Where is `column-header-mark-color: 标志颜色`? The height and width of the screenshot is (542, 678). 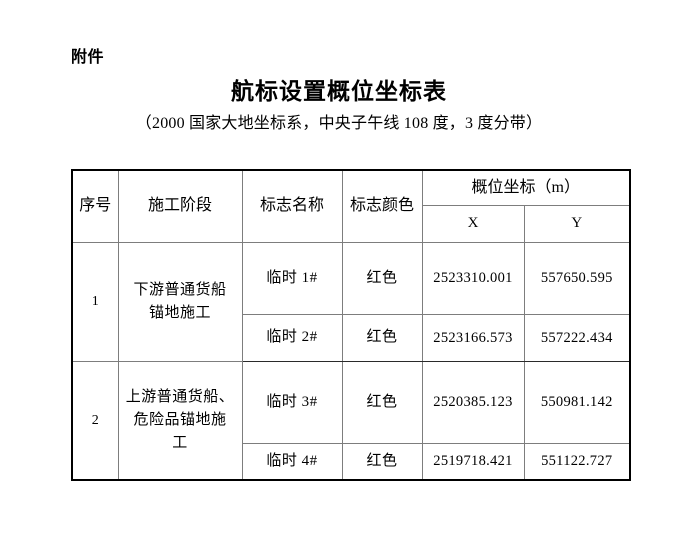
column-header-mark-color: 标志颜色 is located at coordinates (382, 206).